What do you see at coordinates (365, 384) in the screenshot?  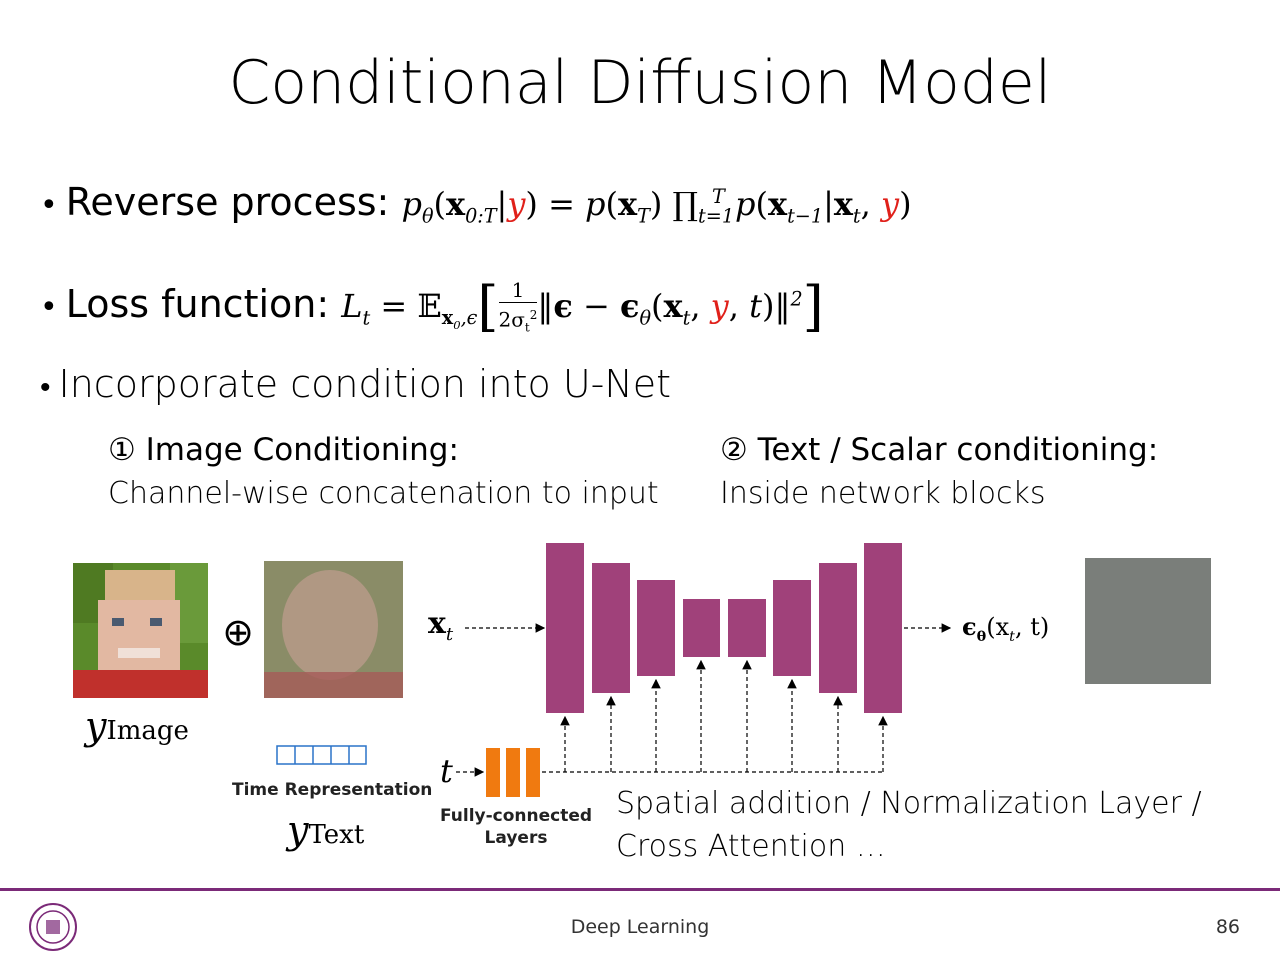 I see `incorporate-text: Incorporate condition into U-Net` at bounding box center [365, 384].